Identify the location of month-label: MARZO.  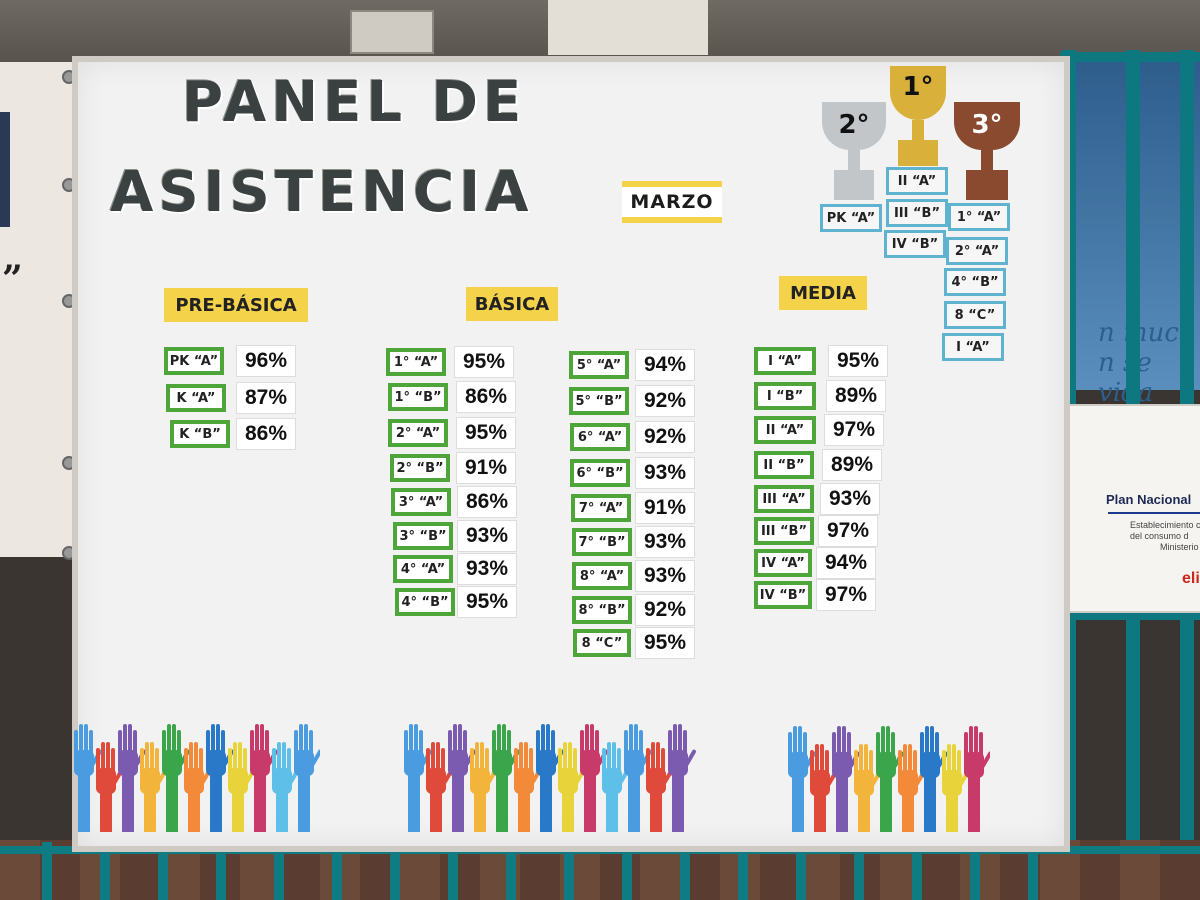
(672, 202).